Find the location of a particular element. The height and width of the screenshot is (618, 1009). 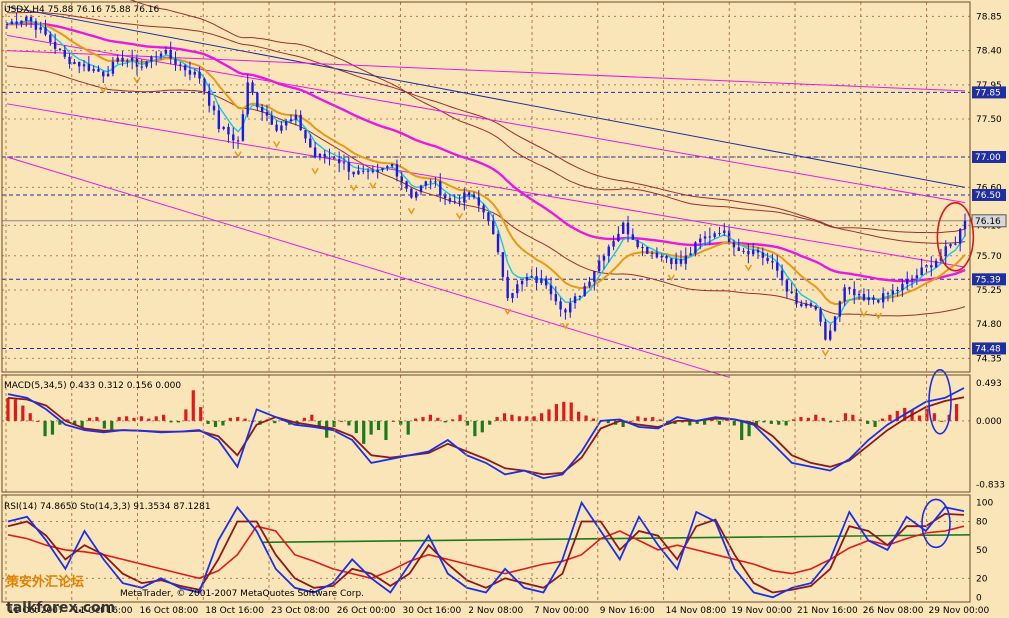

level-label-box is located at coordinates (989, 348).